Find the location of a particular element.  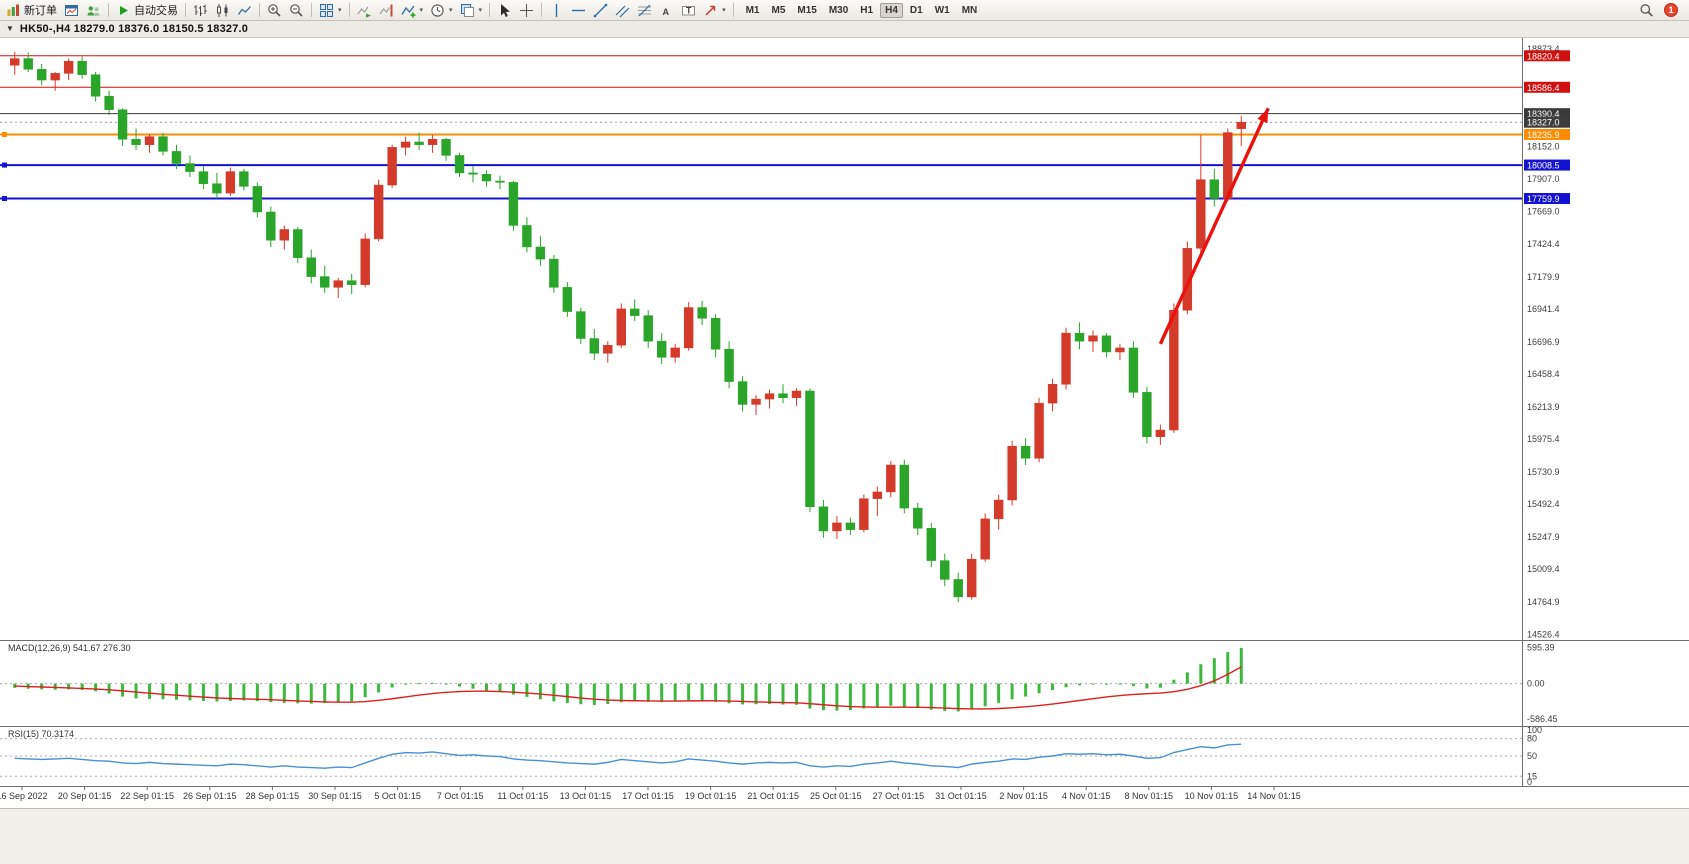

svg-text: 27 Oct 01:15 is located at coordinates (899, 796).